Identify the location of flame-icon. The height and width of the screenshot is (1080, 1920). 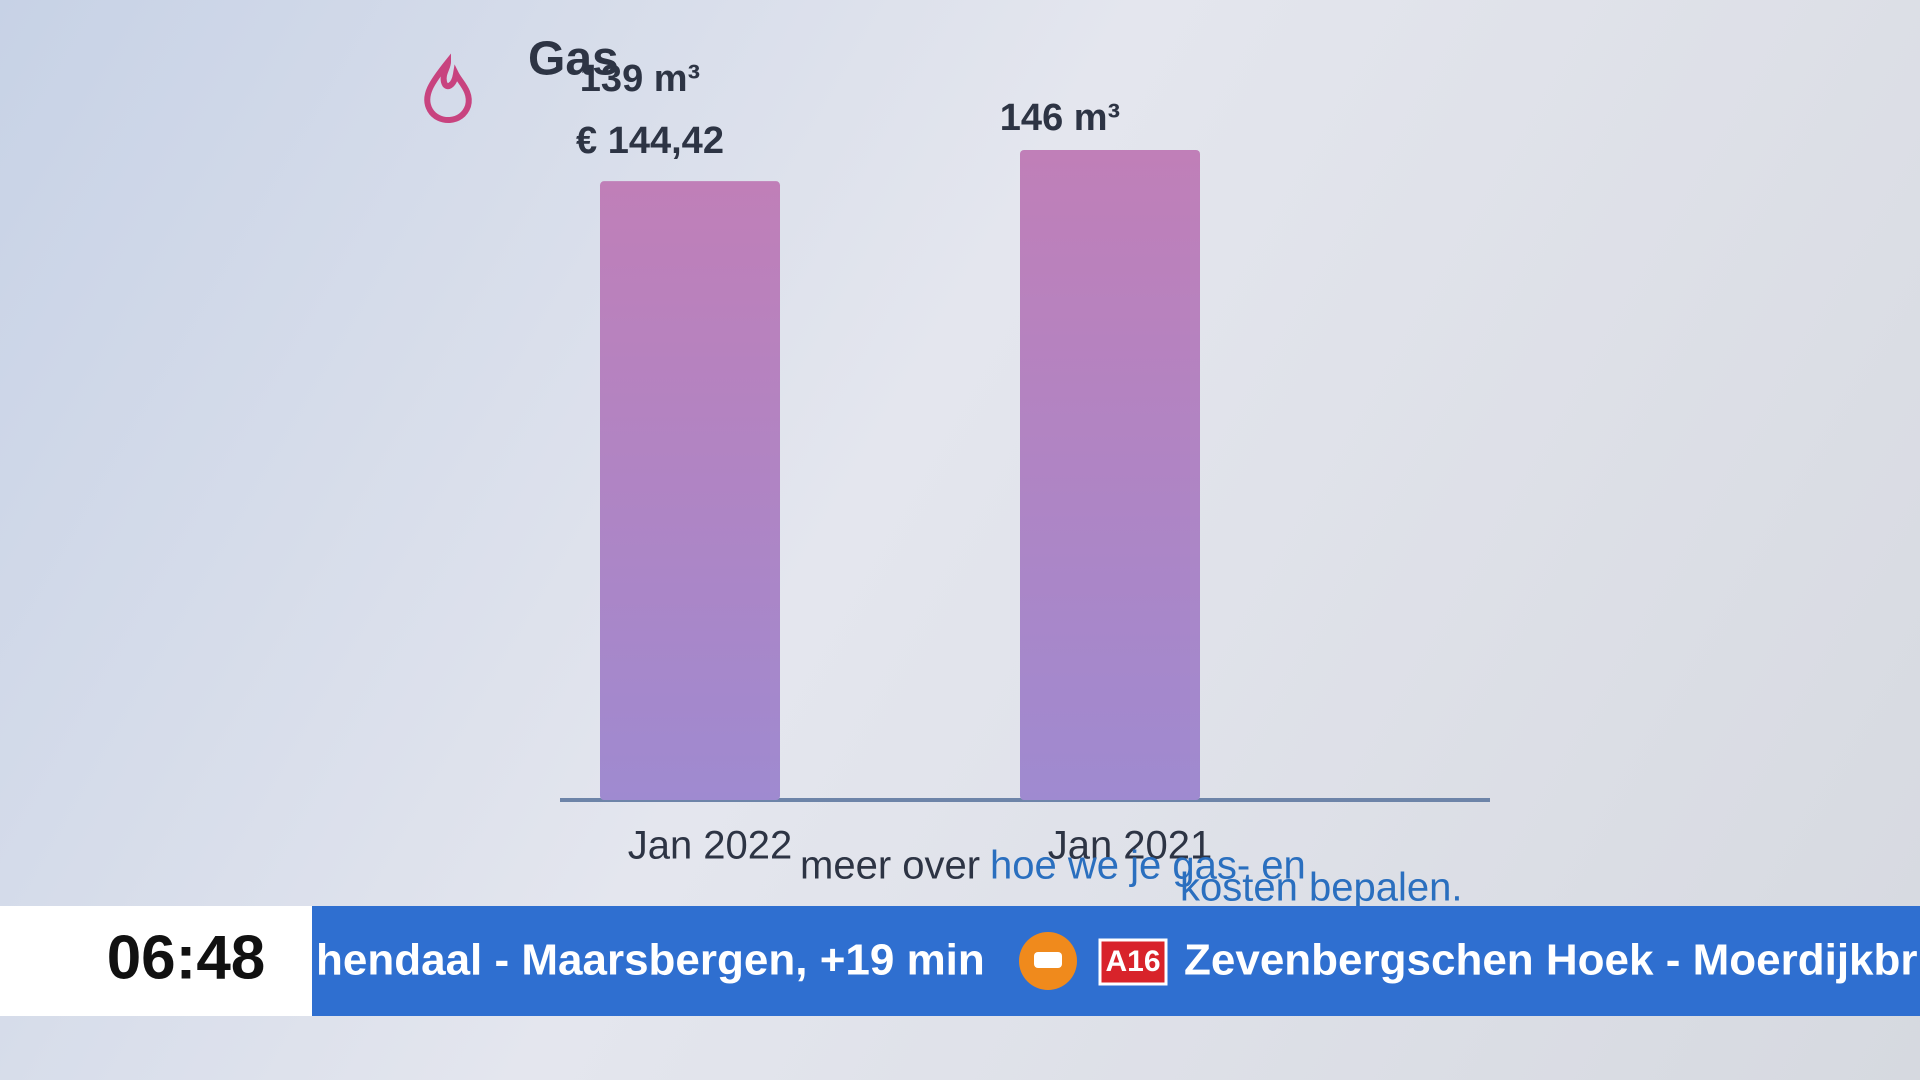
(448, 88).